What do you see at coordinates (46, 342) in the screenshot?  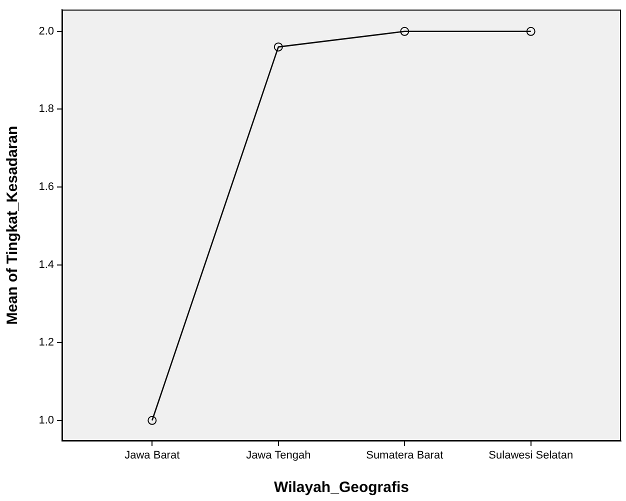 I see `y-tick-label: 1.2` at bounding box center [46, 342].